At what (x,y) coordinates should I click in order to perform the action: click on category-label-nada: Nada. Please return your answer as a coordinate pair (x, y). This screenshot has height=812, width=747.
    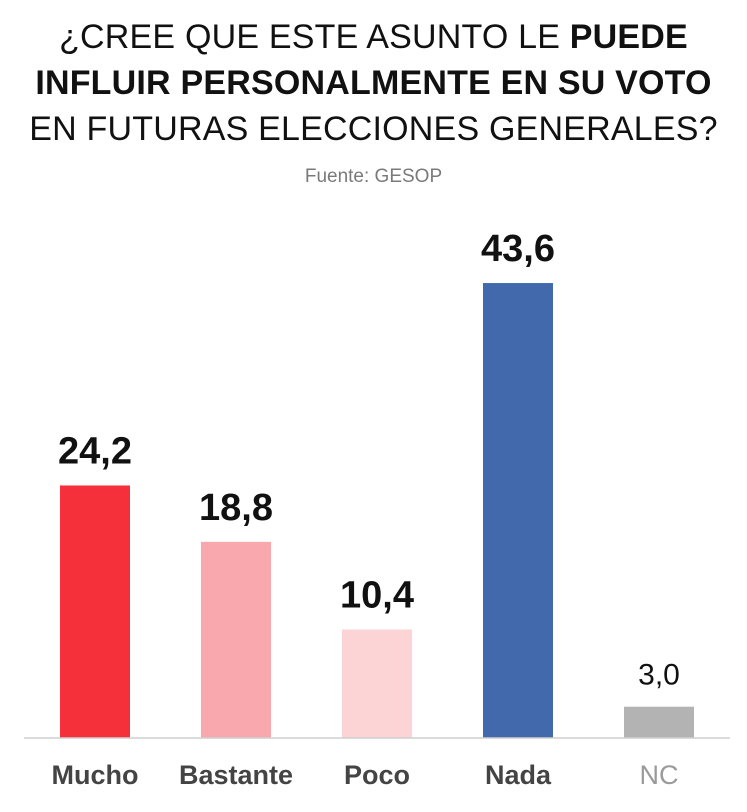
    Looking at the image, I should click on (518, 775).